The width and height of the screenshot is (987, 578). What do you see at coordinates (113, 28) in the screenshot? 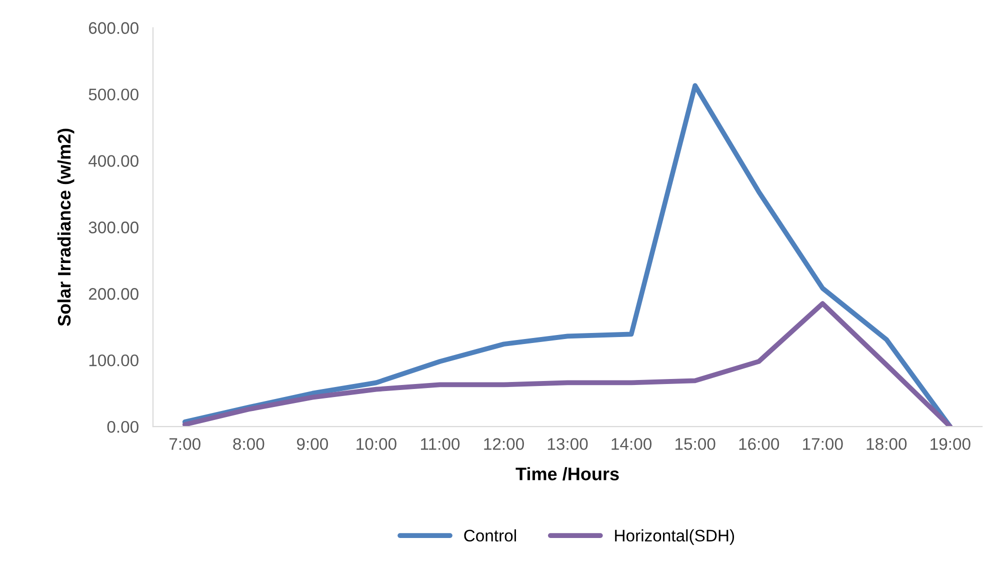
I see `y-tick-label: 600.00` at bounding box center [113, 28].